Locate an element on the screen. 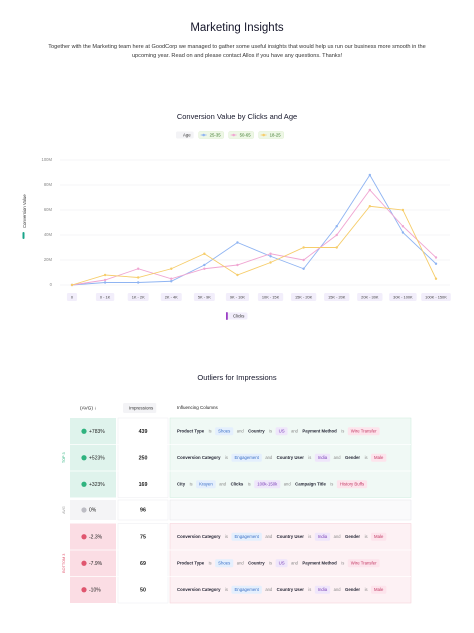  column-name: City is located at coordinates (181, 484).